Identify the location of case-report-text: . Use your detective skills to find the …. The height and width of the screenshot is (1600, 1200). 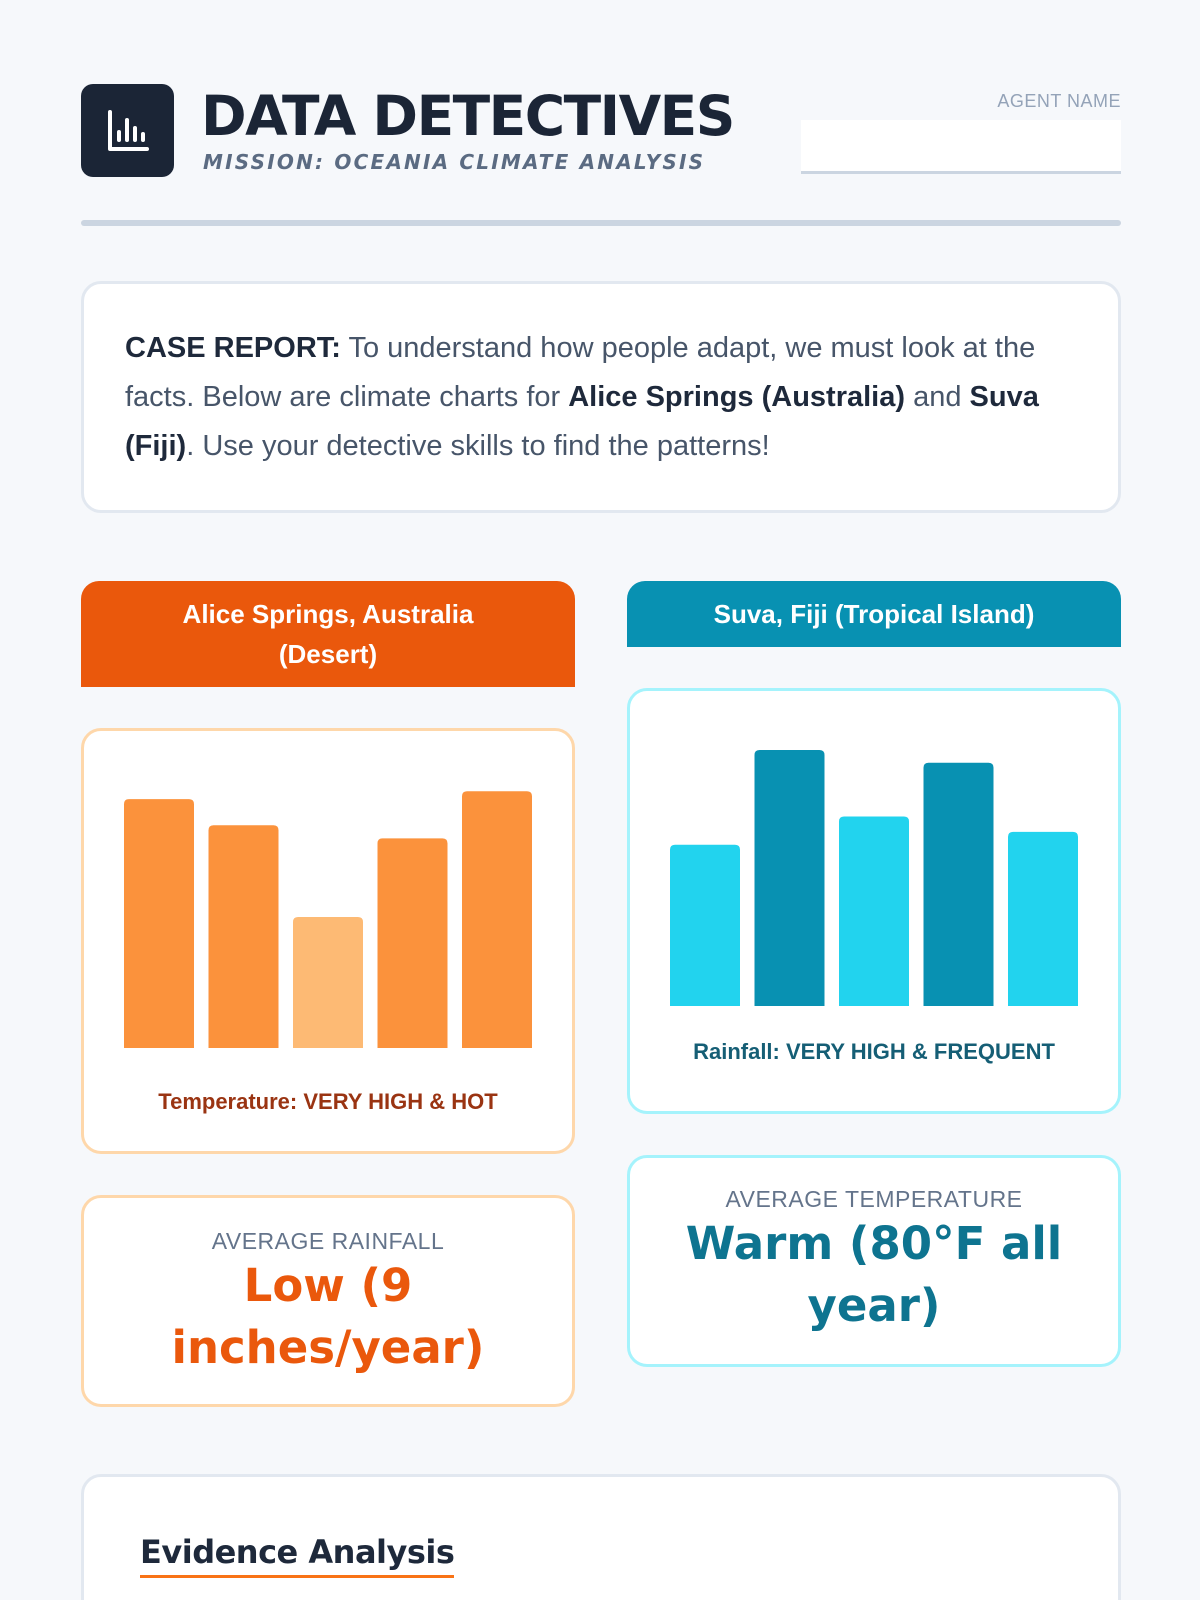
(478, 446).